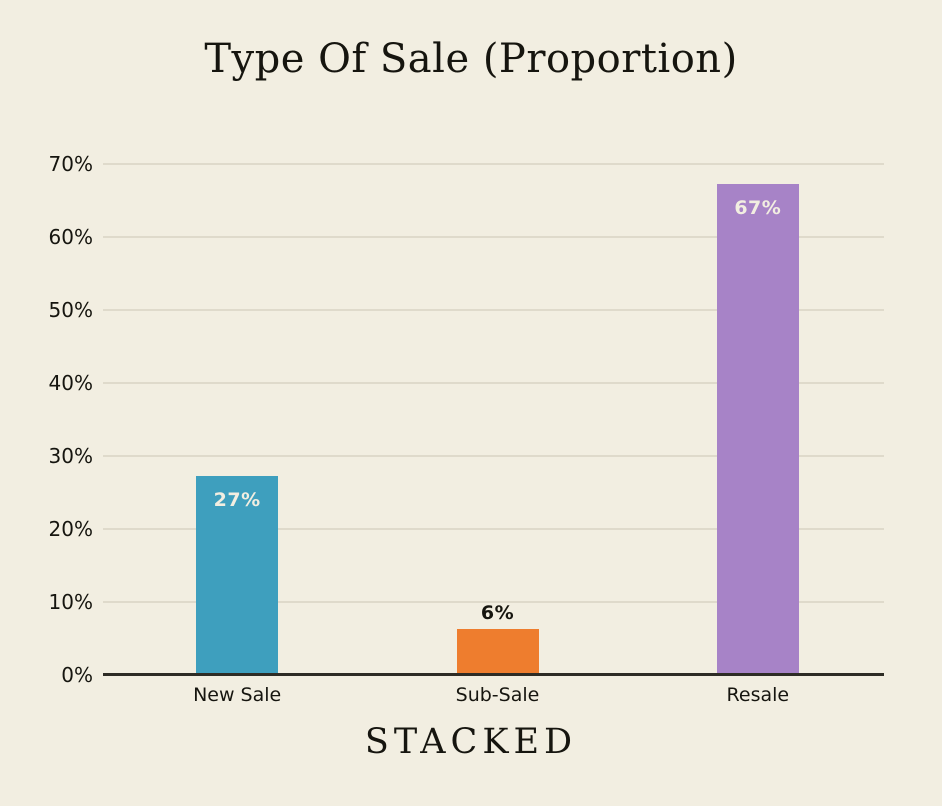  Describe the element at coordinates (471, 59) in the screenshot. I see `chart-title: Type Of Sale (Proportion)` at that location.